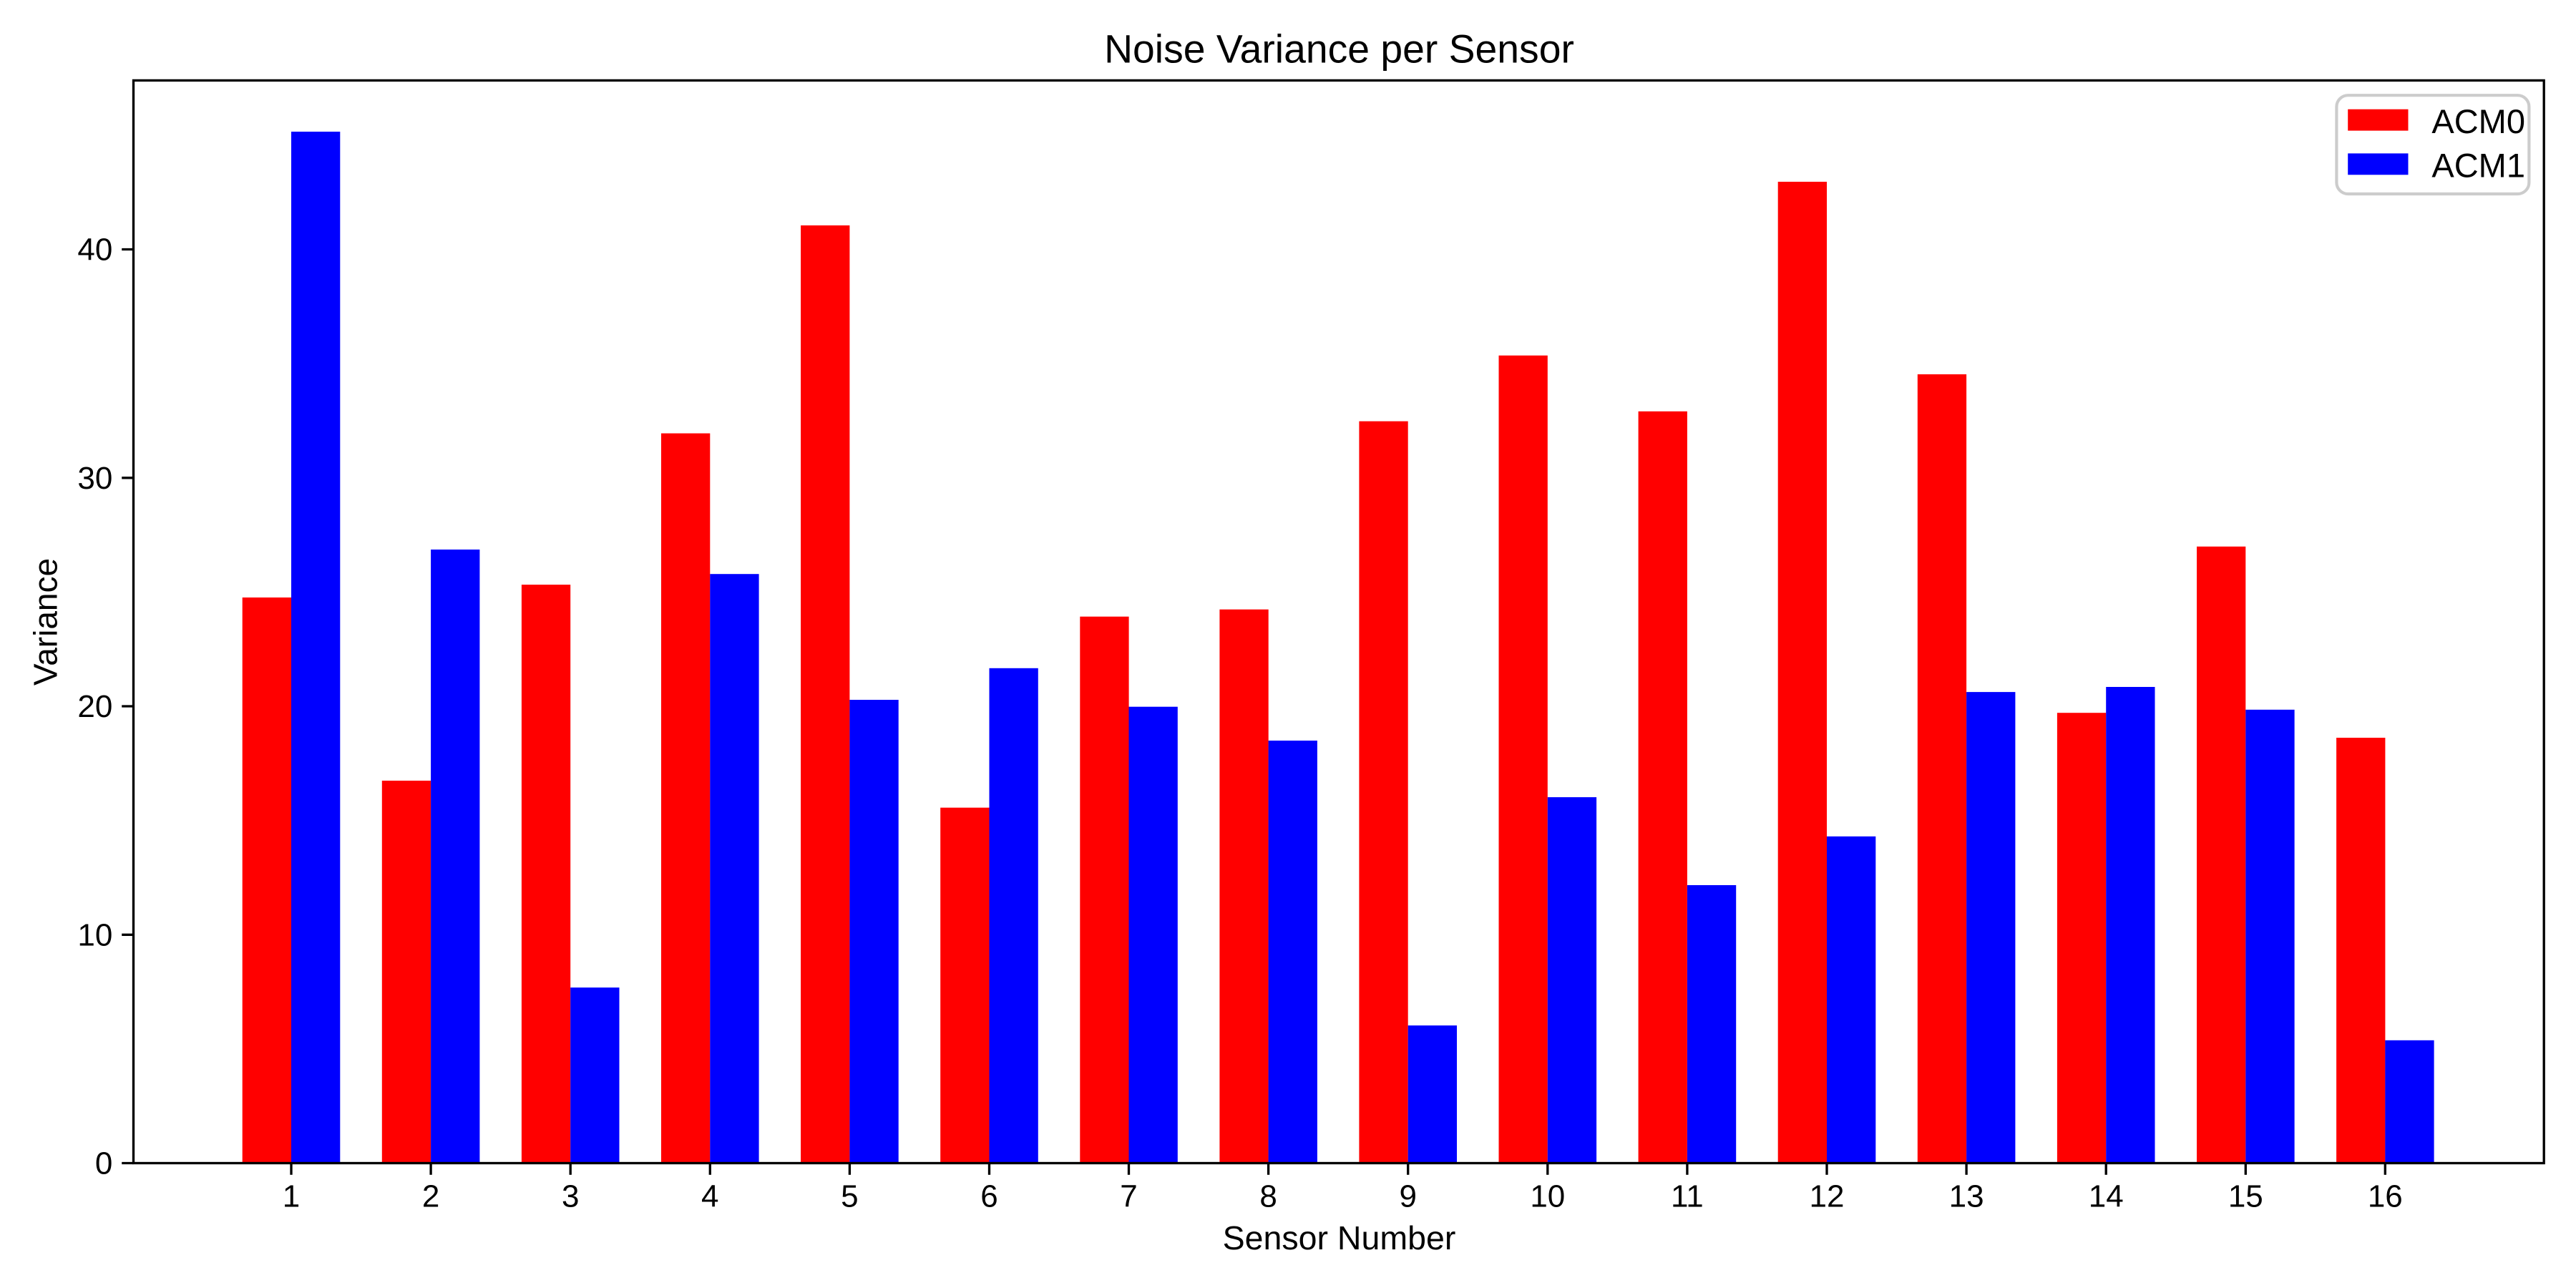 The height and width of the screenshot is (1288, 2576). What do you see at coordinates (570, 1196) in the screenshot?
I see `svg-text: 3` at bounding box center [570, 1196].